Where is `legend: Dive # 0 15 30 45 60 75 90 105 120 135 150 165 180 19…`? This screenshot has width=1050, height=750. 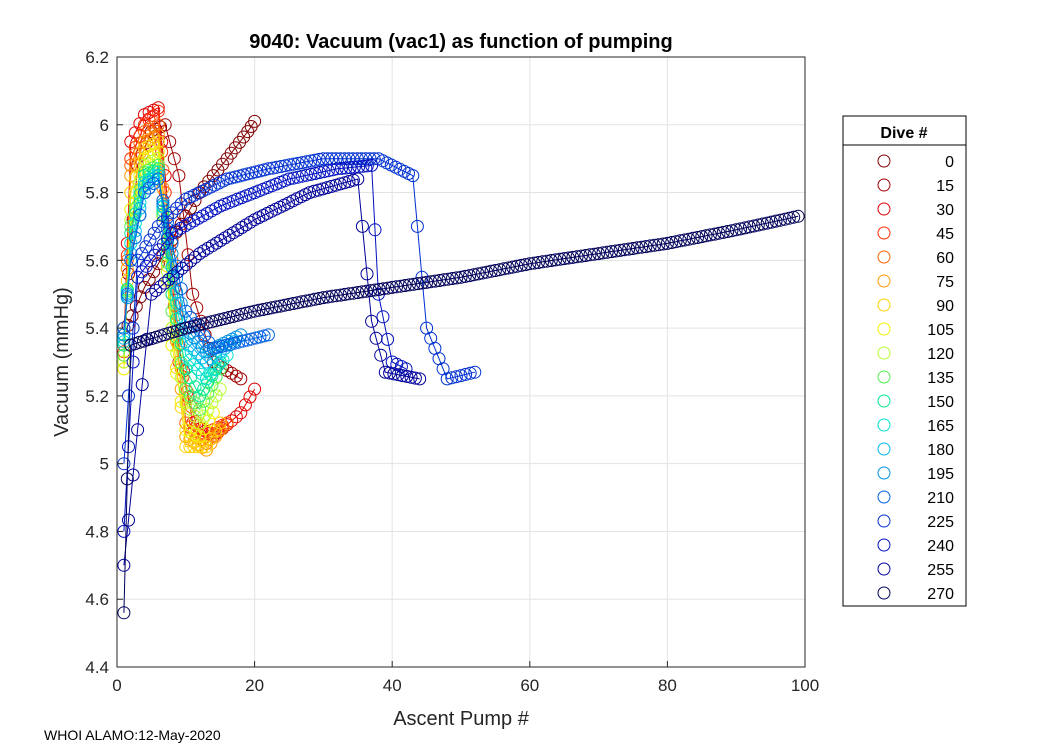
legend: Dive # 0 15 30 45 60 75 90 105 120 135 150 165 180 19… is located at coordinates (904, 361).